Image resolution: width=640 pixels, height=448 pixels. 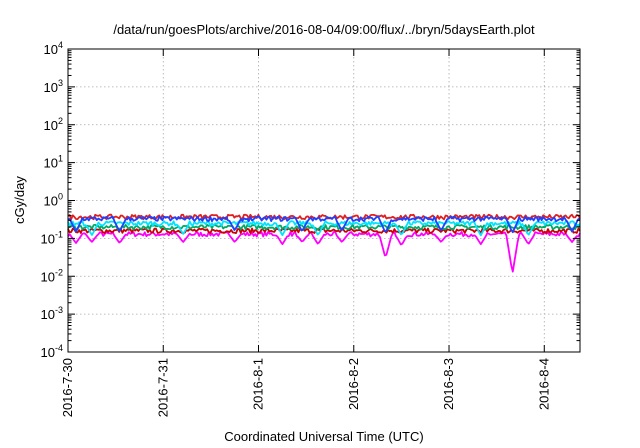 What do you see at coordinates (162, 387) in the screenshot?
I see `x-tick-label: 2016-7-31` at bounding box center [162, 387].